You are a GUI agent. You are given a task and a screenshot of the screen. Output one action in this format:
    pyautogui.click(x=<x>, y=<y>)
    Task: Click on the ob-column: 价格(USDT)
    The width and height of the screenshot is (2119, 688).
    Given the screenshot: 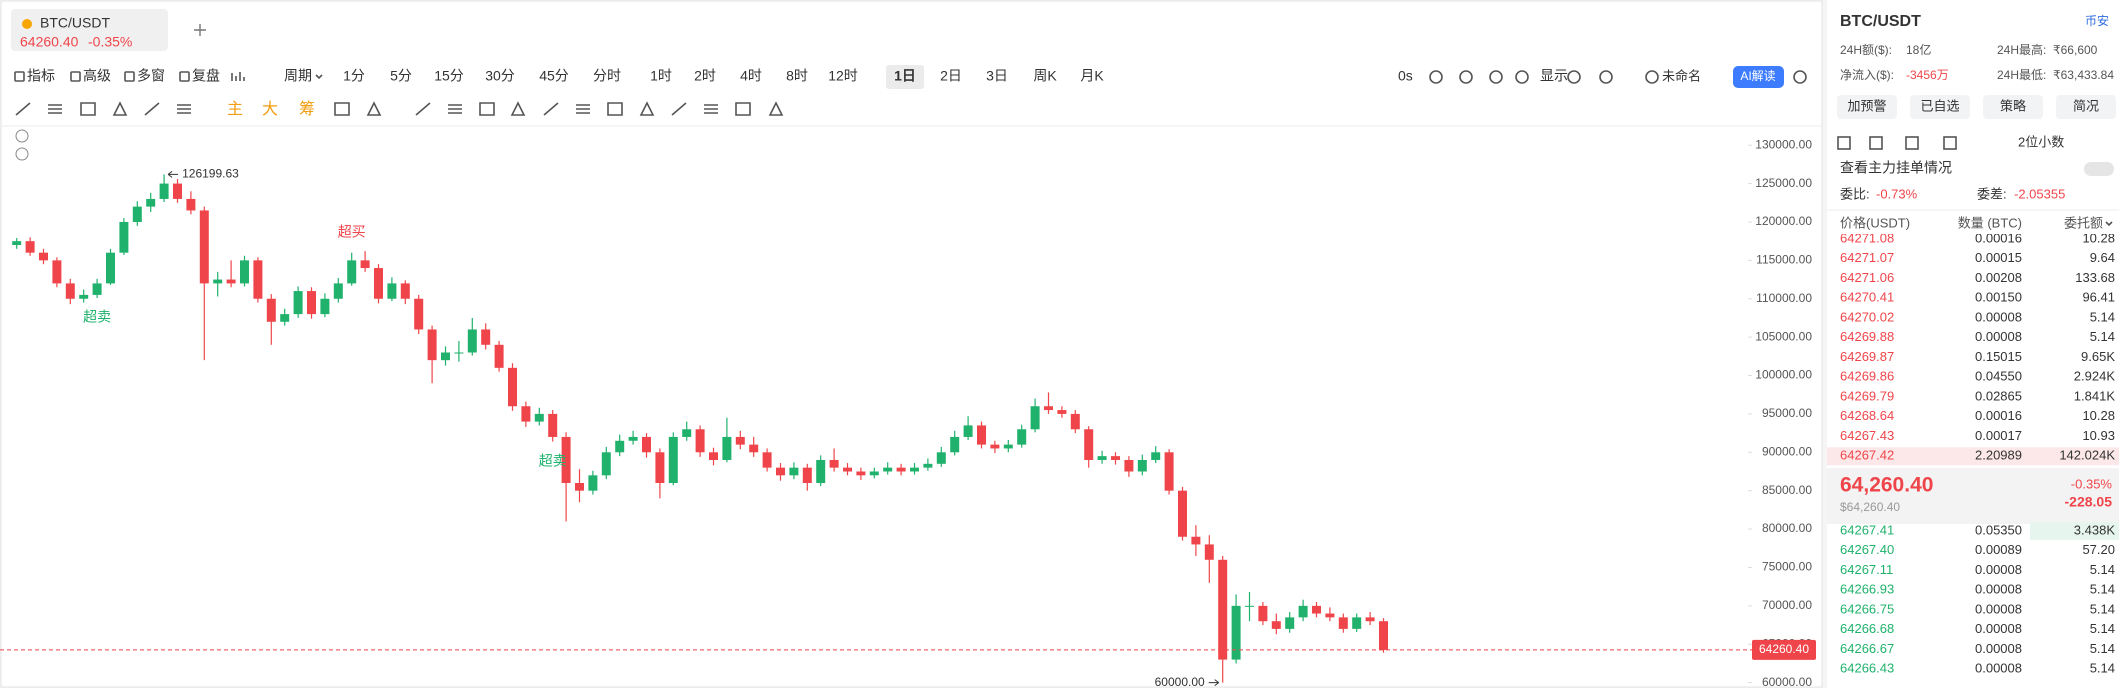 What is the action you would take?
    pyautogui.click(x=1875, y=222)
    